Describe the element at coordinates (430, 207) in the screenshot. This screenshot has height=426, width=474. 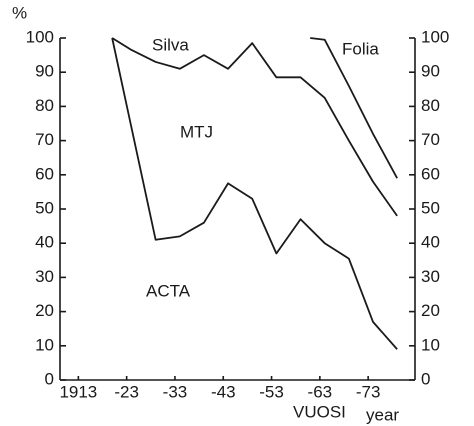
I see `y2-tick-label: 50` at that location.